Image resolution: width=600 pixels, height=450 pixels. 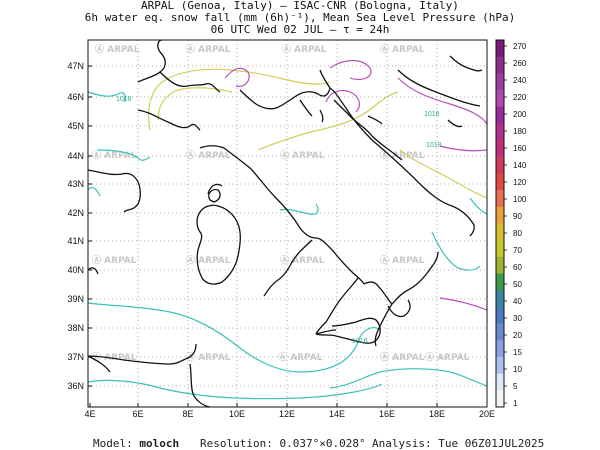 I want to click on lat-tick-label: 44N, so click(x=75, y=156).